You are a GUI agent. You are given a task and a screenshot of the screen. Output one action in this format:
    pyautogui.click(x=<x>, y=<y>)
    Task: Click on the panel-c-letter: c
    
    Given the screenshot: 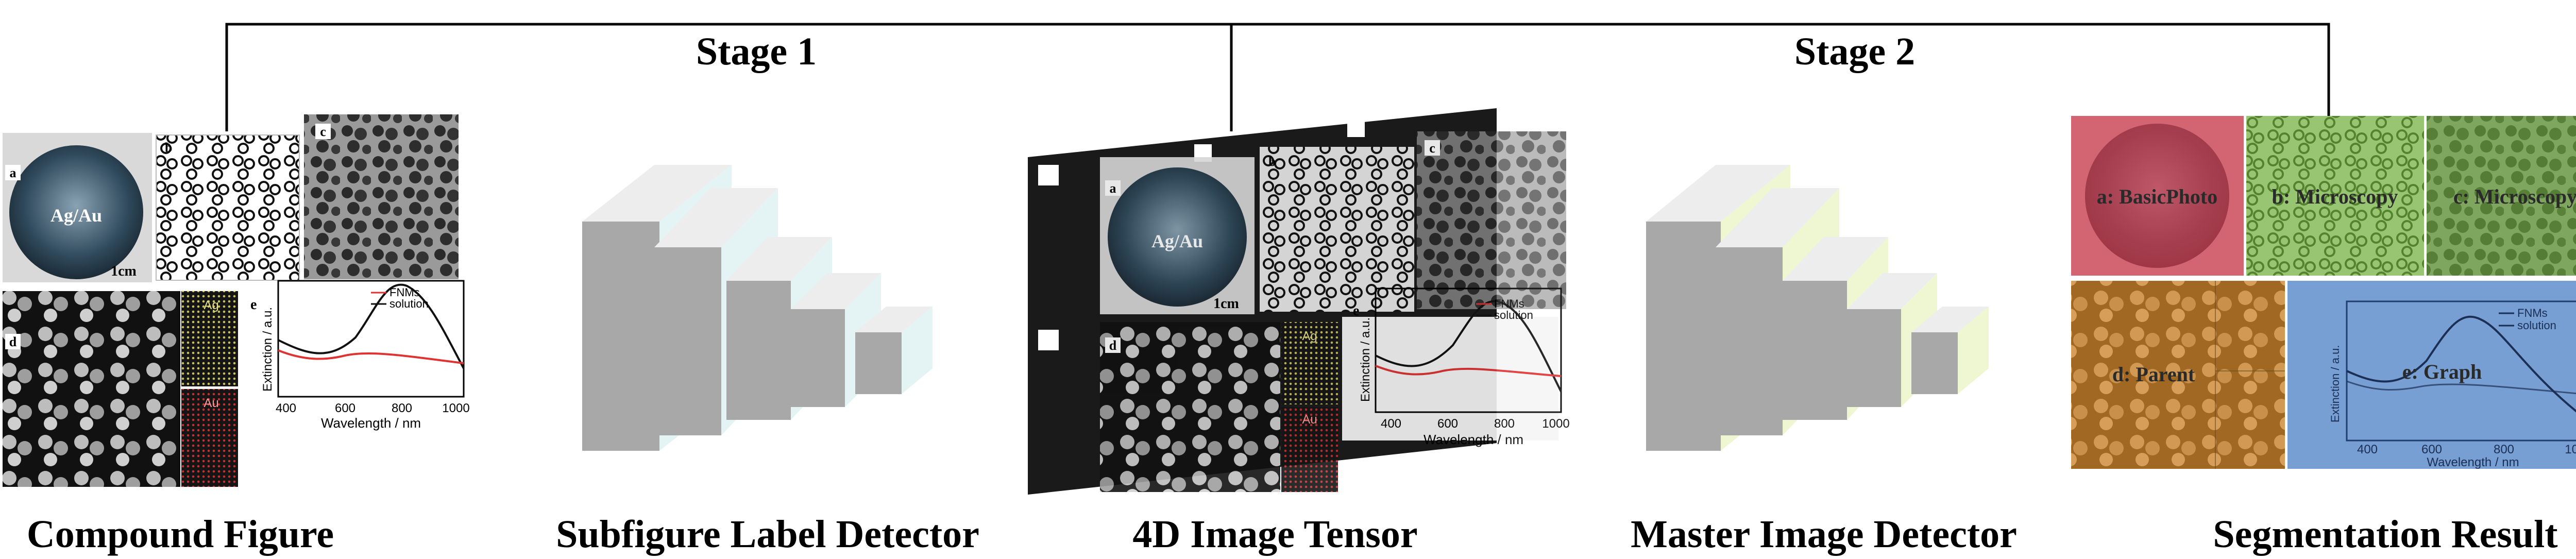 What is the action you would take?
    pyautogui.click(x=323, y=131)
    